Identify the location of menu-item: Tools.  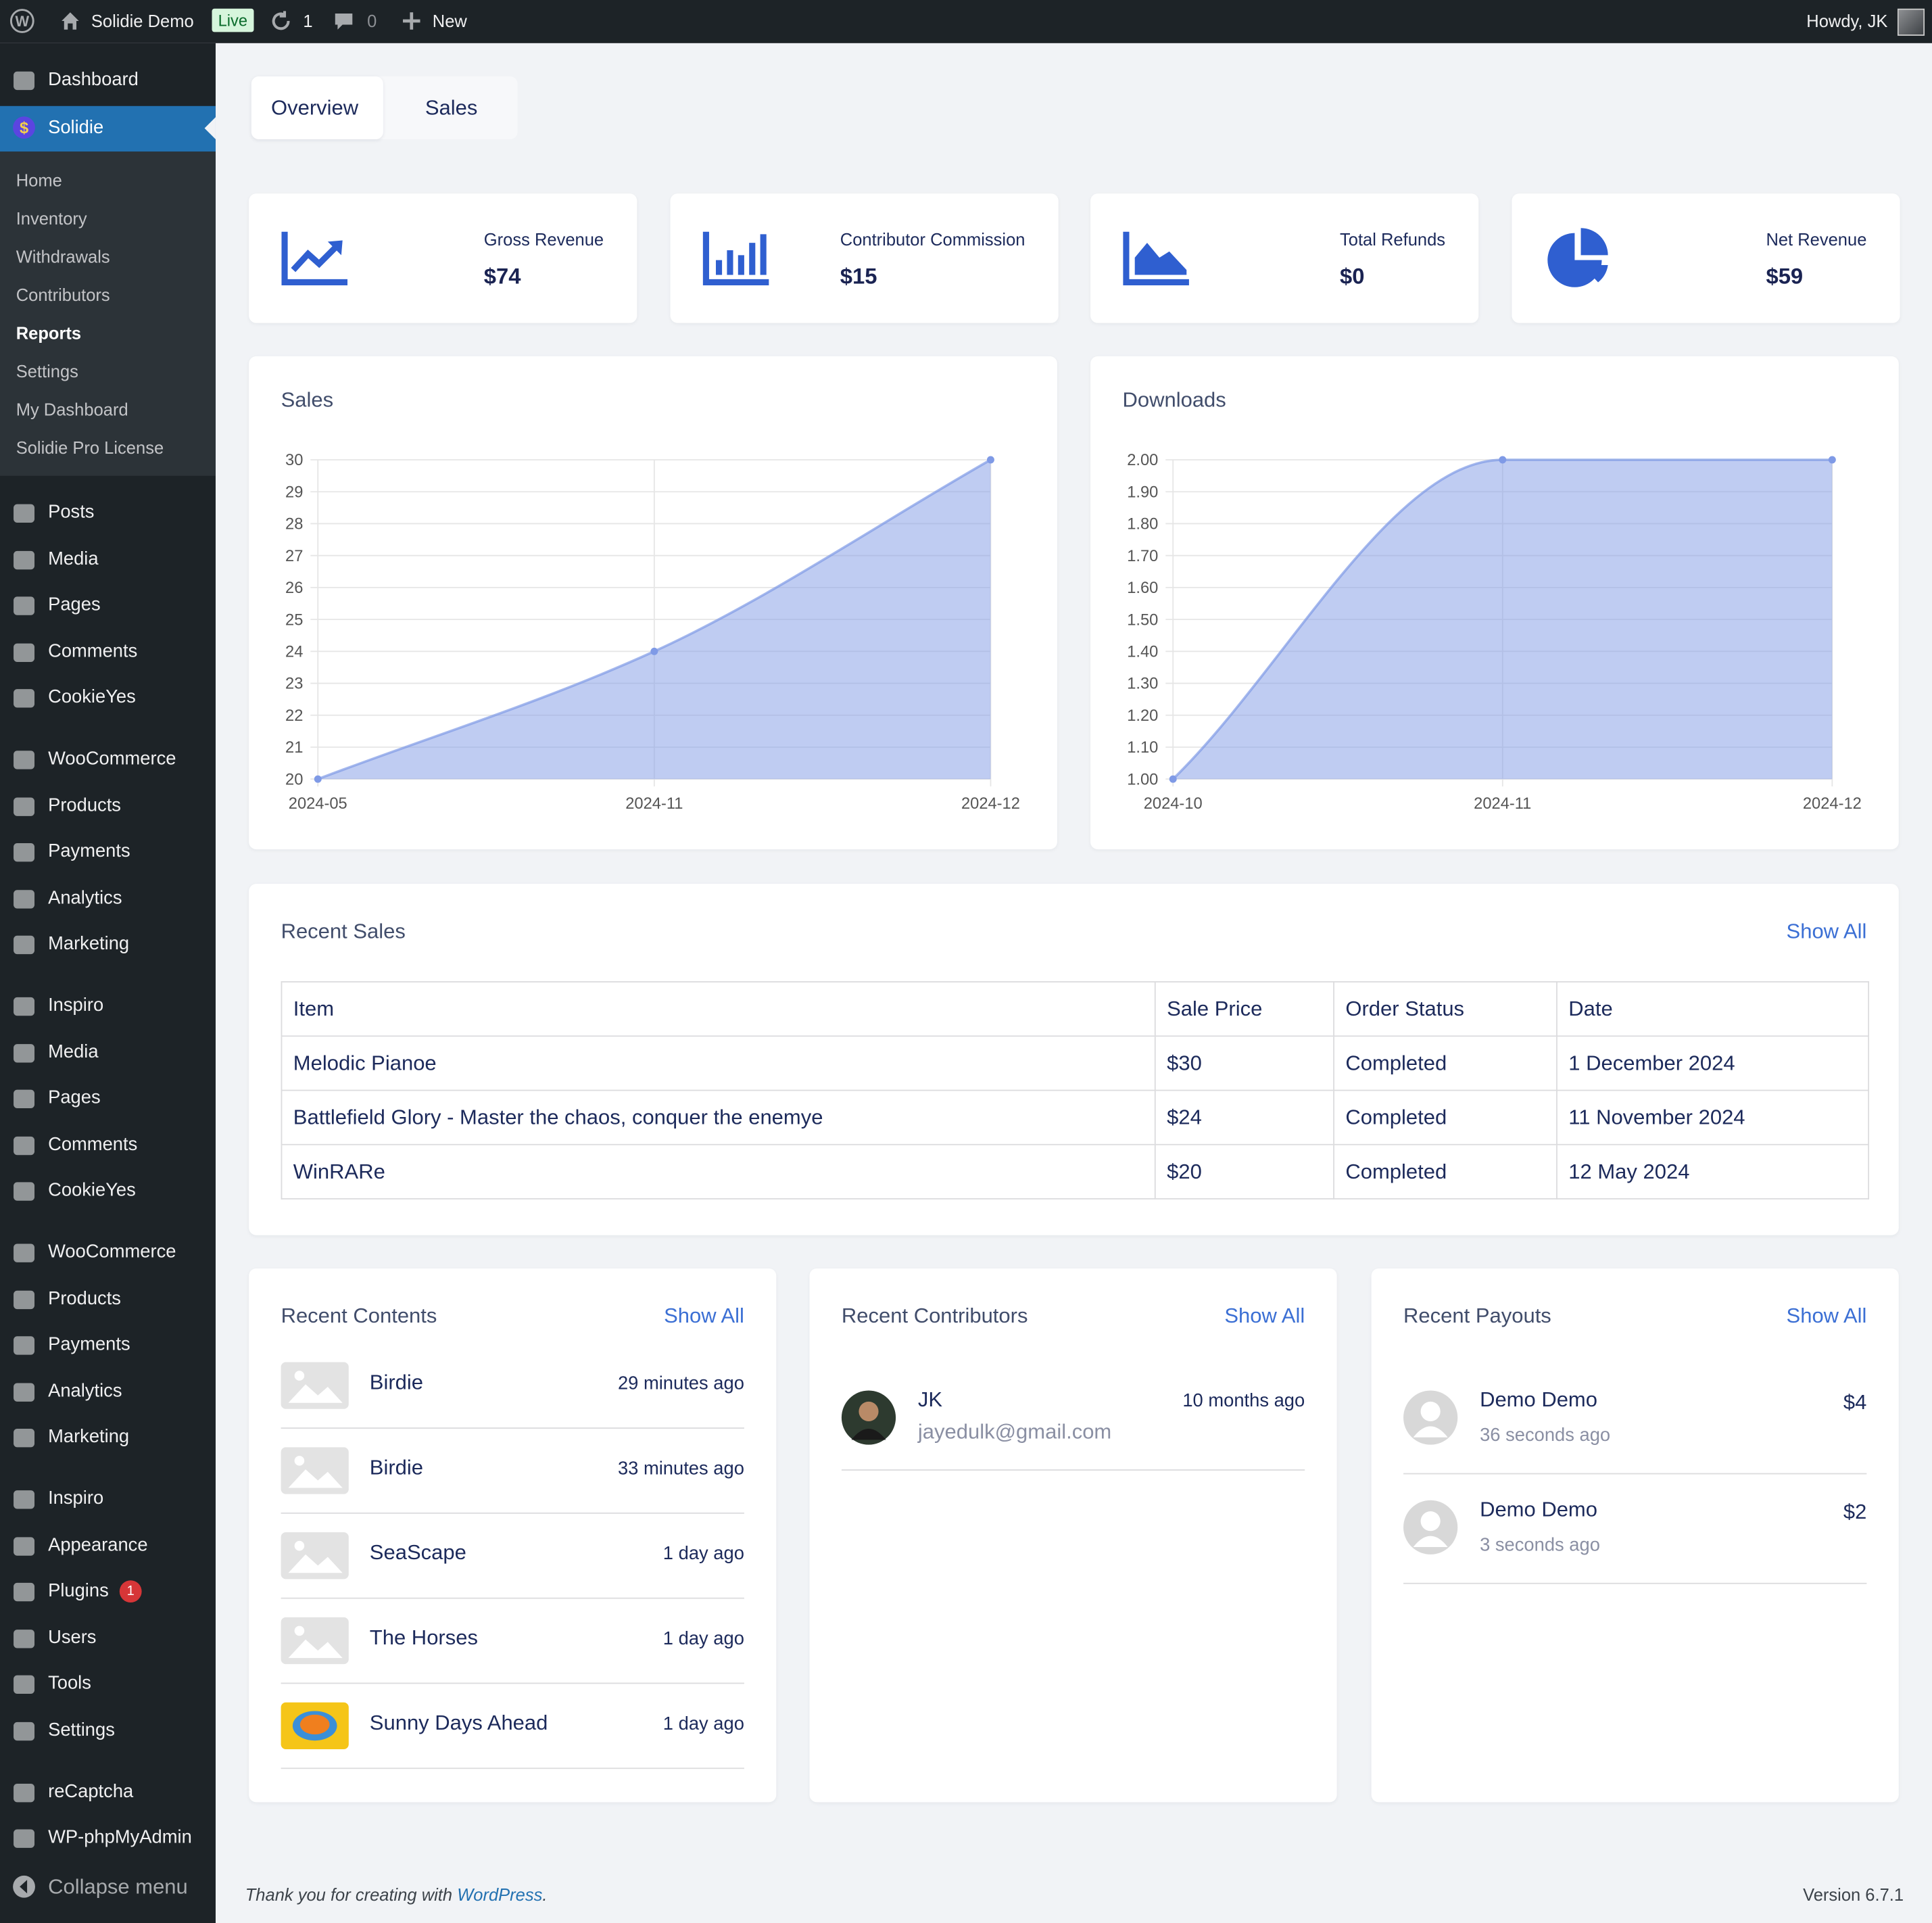
(70, 1683).